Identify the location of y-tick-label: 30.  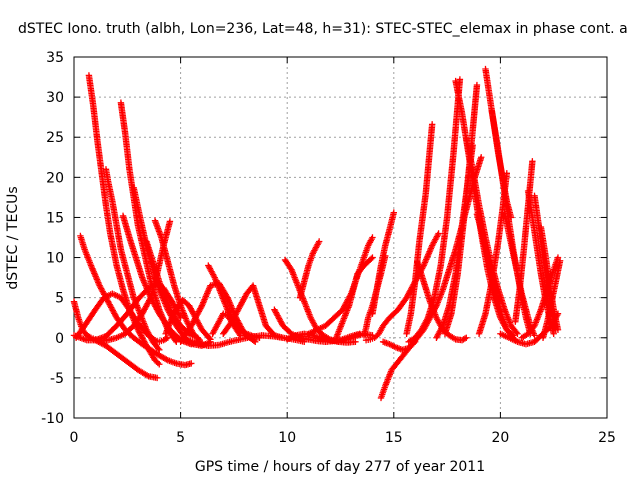
(55, 98).